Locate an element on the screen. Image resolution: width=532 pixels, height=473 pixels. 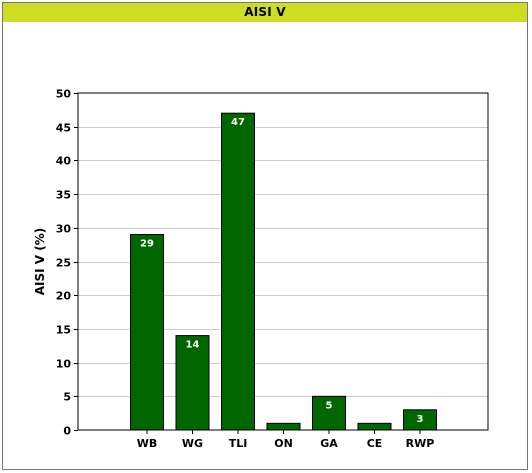
data-label-tli: 47 is located at coordinates (238, 122).